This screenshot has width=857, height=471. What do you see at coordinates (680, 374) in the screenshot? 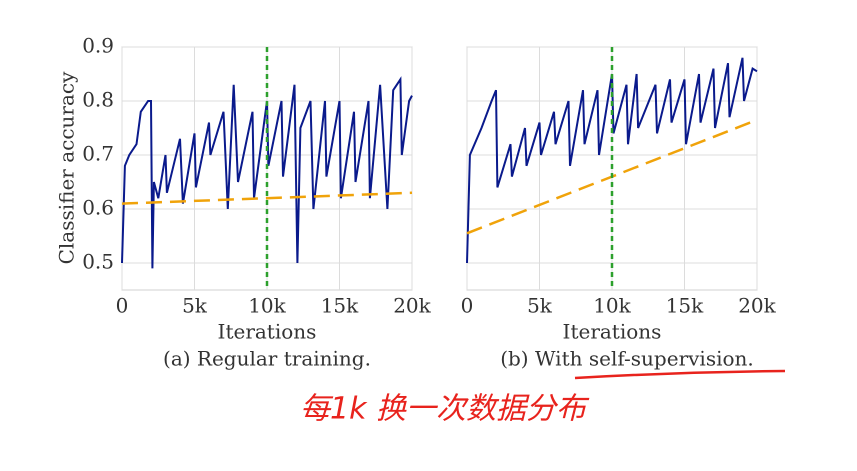
I see `hand-underline` at bounding box center [680, 374].